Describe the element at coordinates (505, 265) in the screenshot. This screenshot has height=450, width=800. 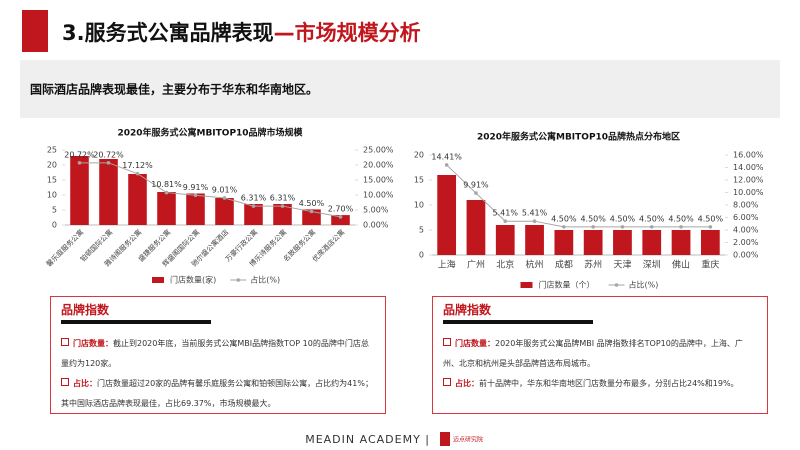
I see `x-tick-label: 北京` at that location.